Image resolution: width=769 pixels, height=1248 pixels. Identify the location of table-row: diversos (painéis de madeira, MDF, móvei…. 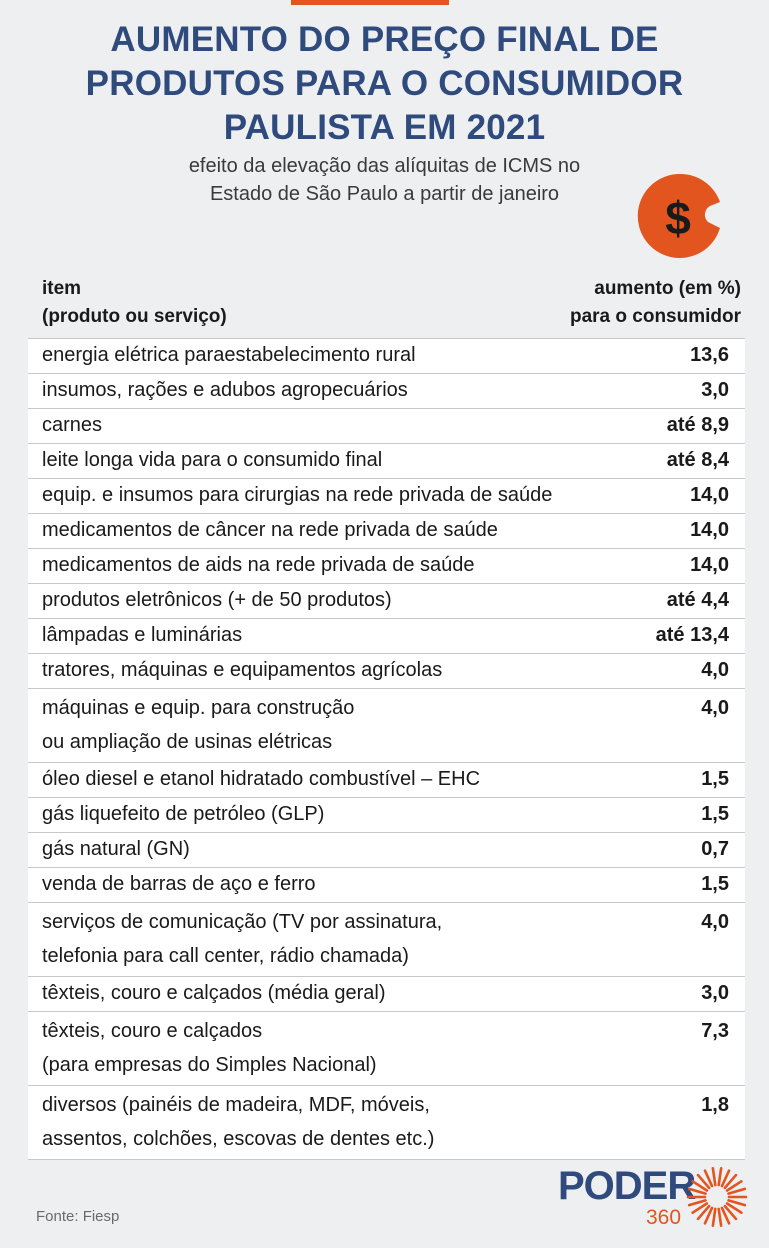
(386, 1123).